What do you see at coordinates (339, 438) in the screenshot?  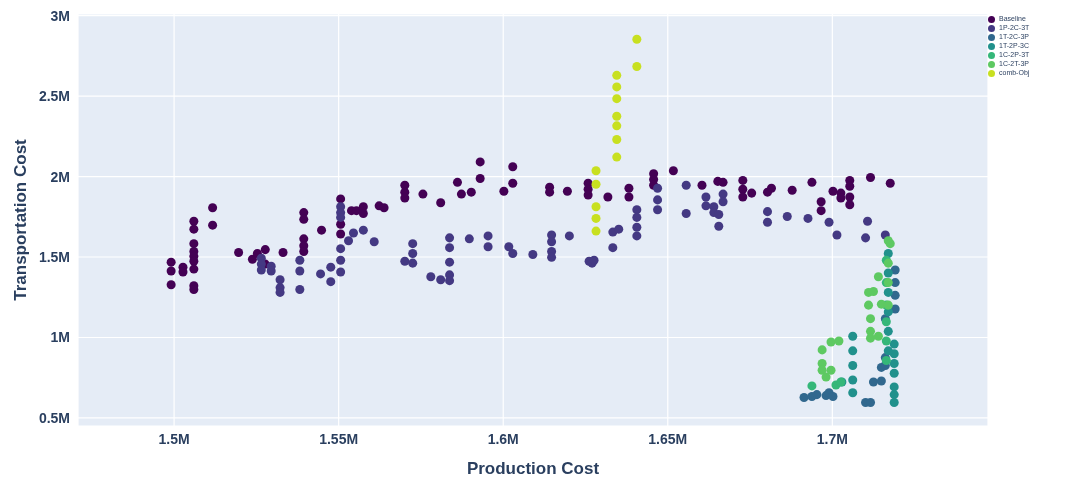 I see `x-tick-label: 1.55M` at bounding box center [339, 438].